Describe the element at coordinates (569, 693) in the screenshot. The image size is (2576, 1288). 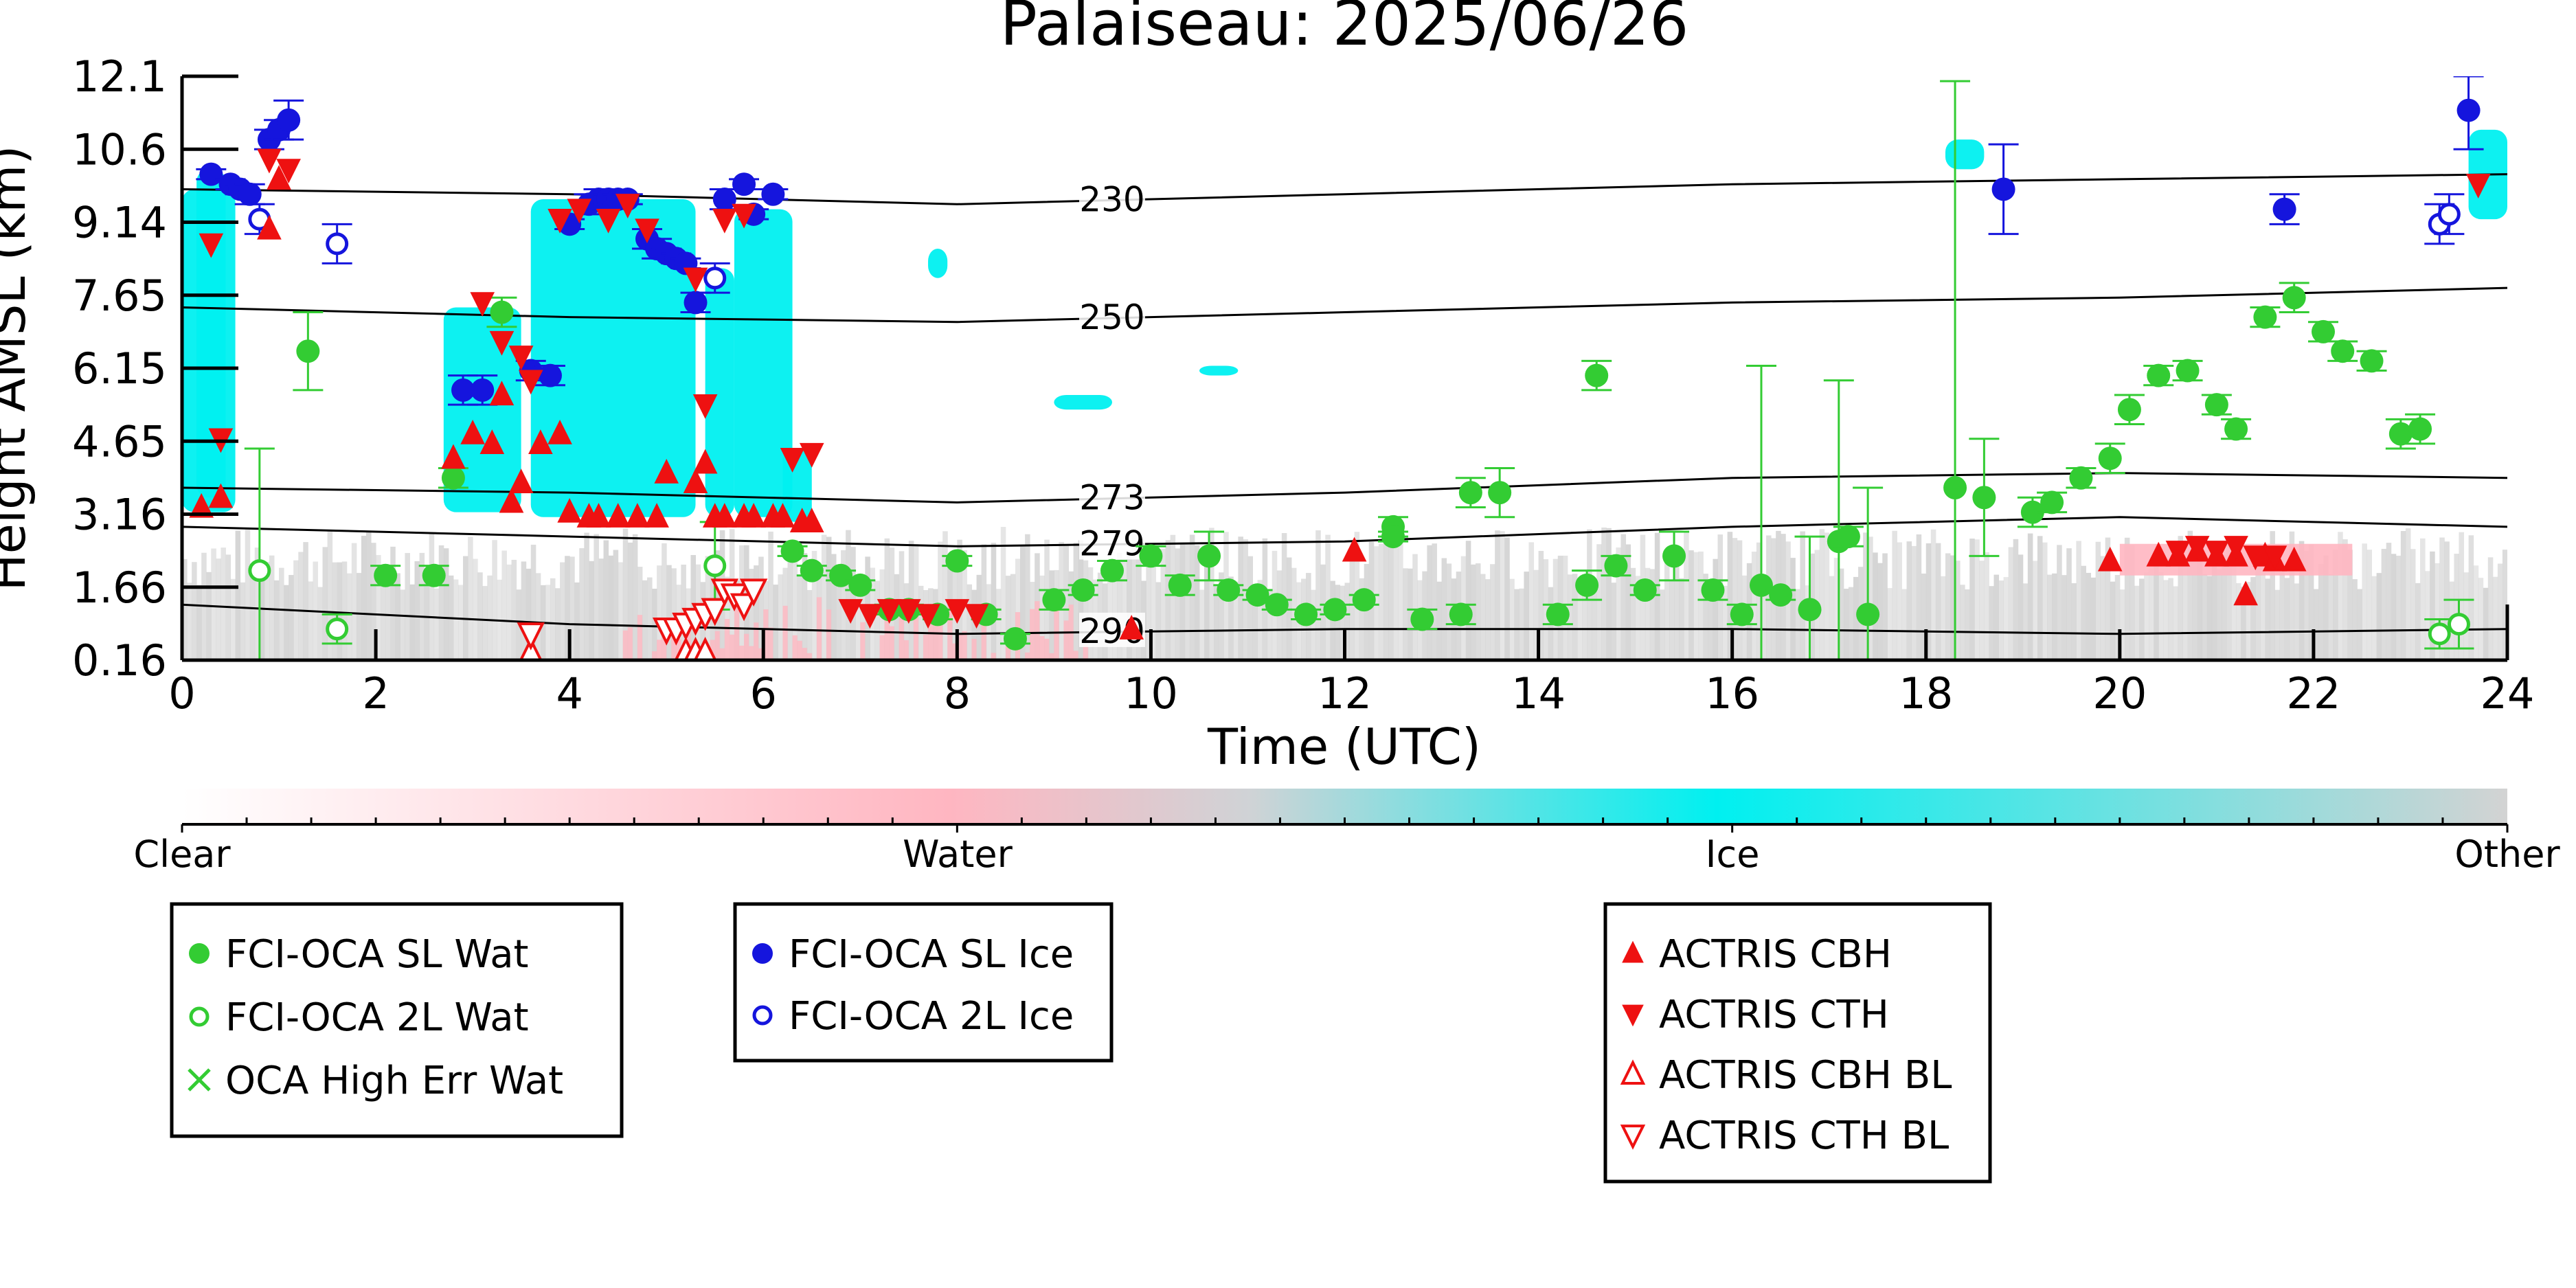
I see `x-tick-label: 4` at that location.